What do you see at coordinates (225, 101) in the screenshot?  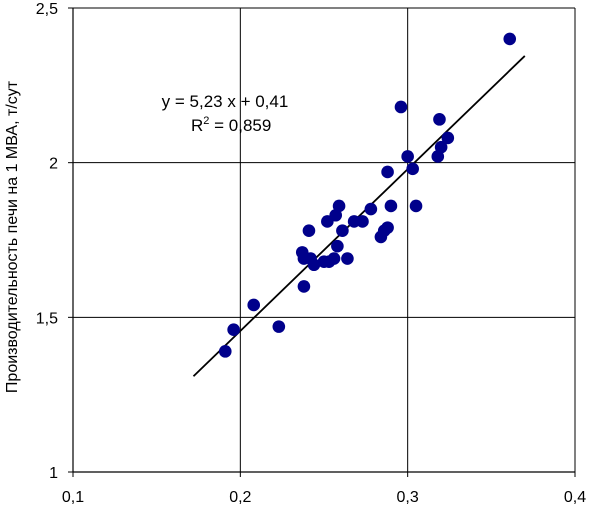 I see `trendline-equation: y = 5,23 x + 0,41` at bounding box center [225, 101].